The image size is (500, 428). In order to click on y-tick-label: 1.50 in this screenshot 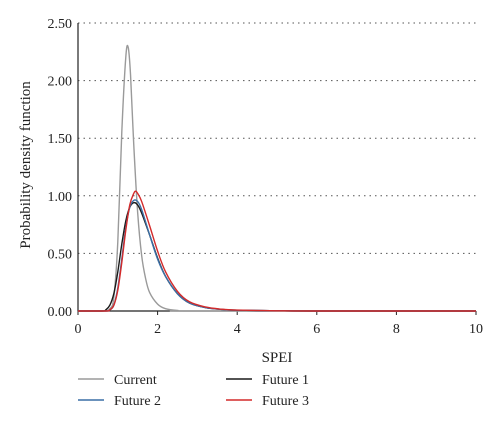, I will do `click(60, 139)`.